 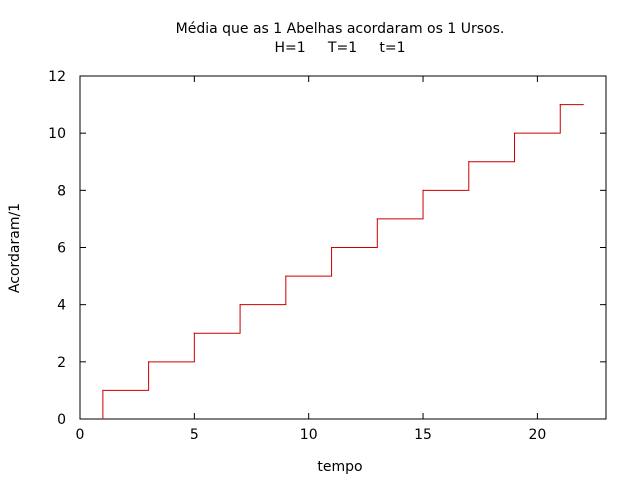 What do you see at coordinates (80, 435) in the screenshot?
I see `x-tick-label: 0` at bounding box center [80, 435].